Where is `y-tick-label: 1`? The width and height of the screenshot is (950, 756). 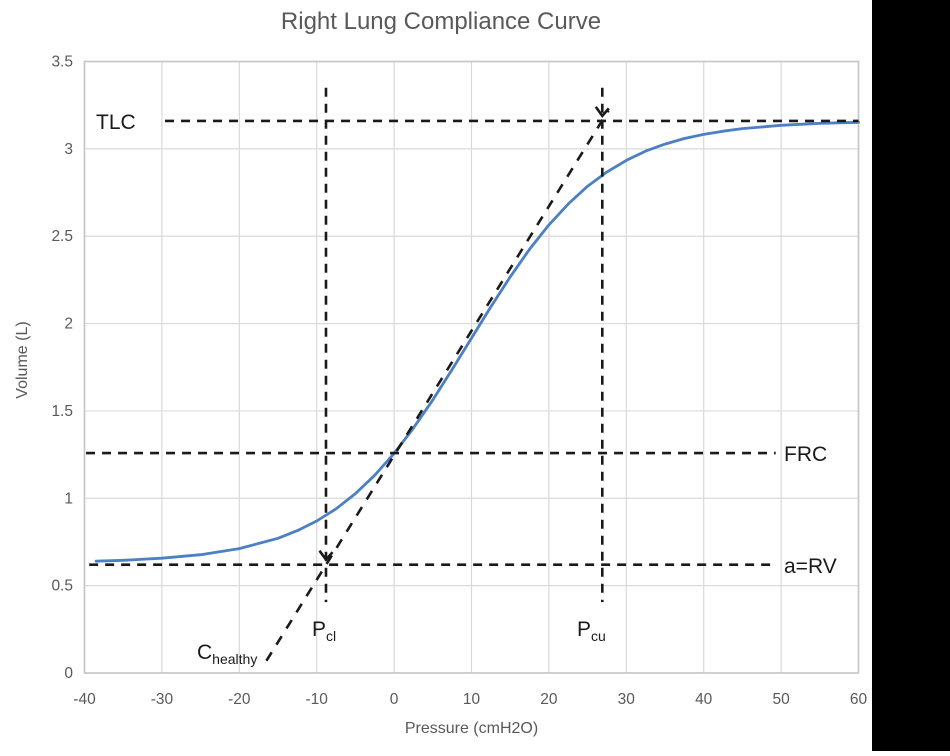 y-tick-label: 1 is located at coordinates (68, 498).